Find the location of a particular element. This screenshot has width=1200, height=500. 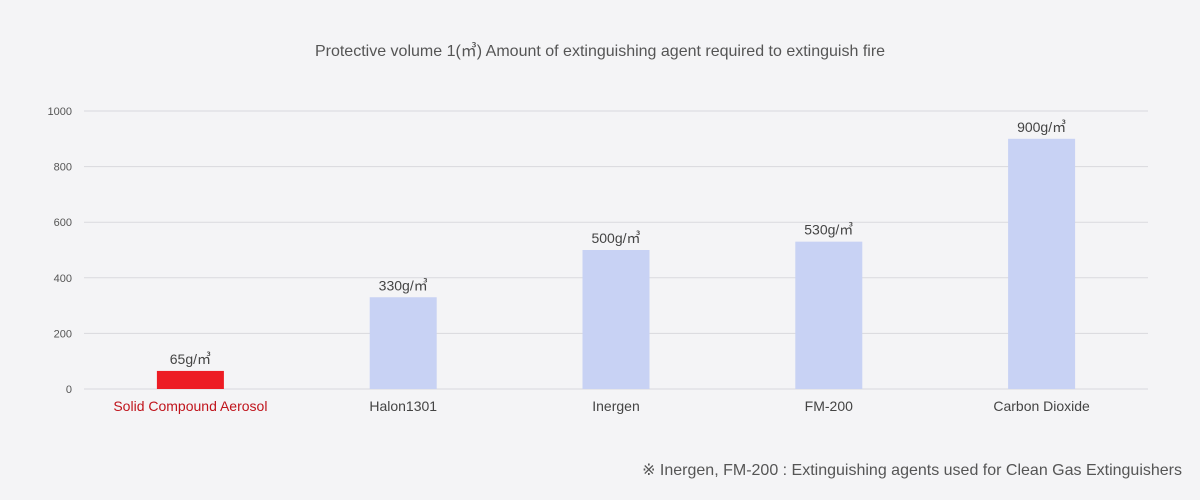

x-category-label: Halon1301 is located at coordinates (403, 406).